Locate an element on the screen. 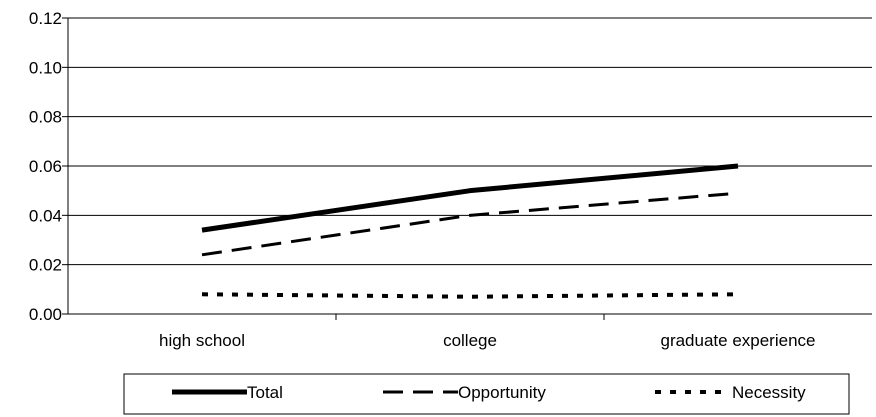  y-axis-ticks: 0.00 0.02 0.04 0.06 0.08 0.10 0.12 is located at coordinates (48, 166).